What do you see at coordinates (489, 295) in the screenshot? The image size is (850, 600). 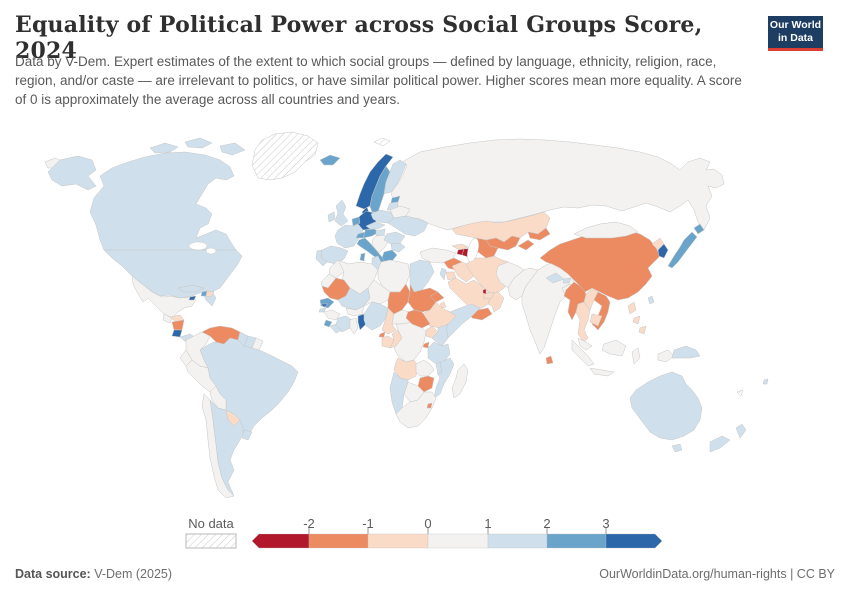 I see `country-uae` at bounding box center [489, 295].